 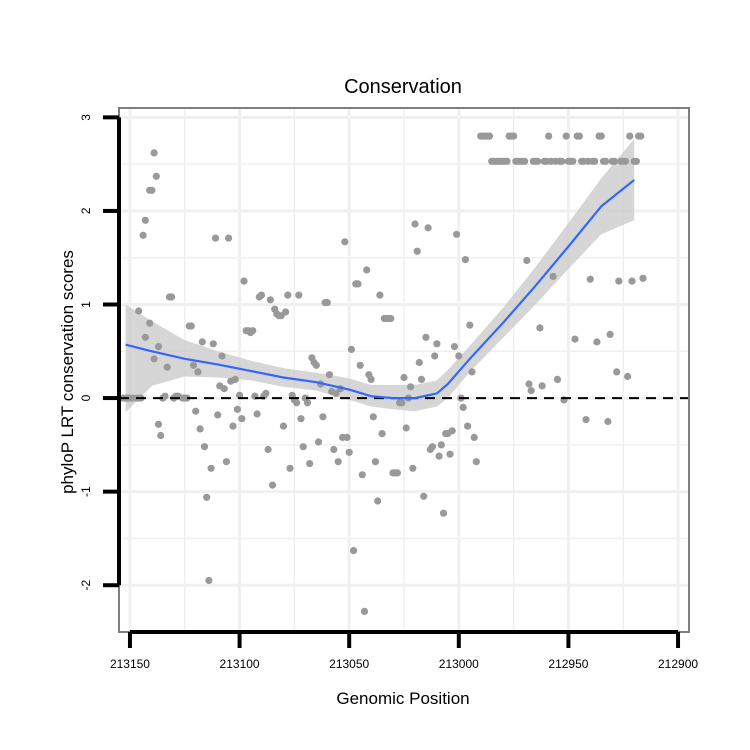 What do you see at coordinates (100, 352) in the screenshot?
I see `y-axis: -2 -1 0 1 2 3` at bounding box center [100, 352].